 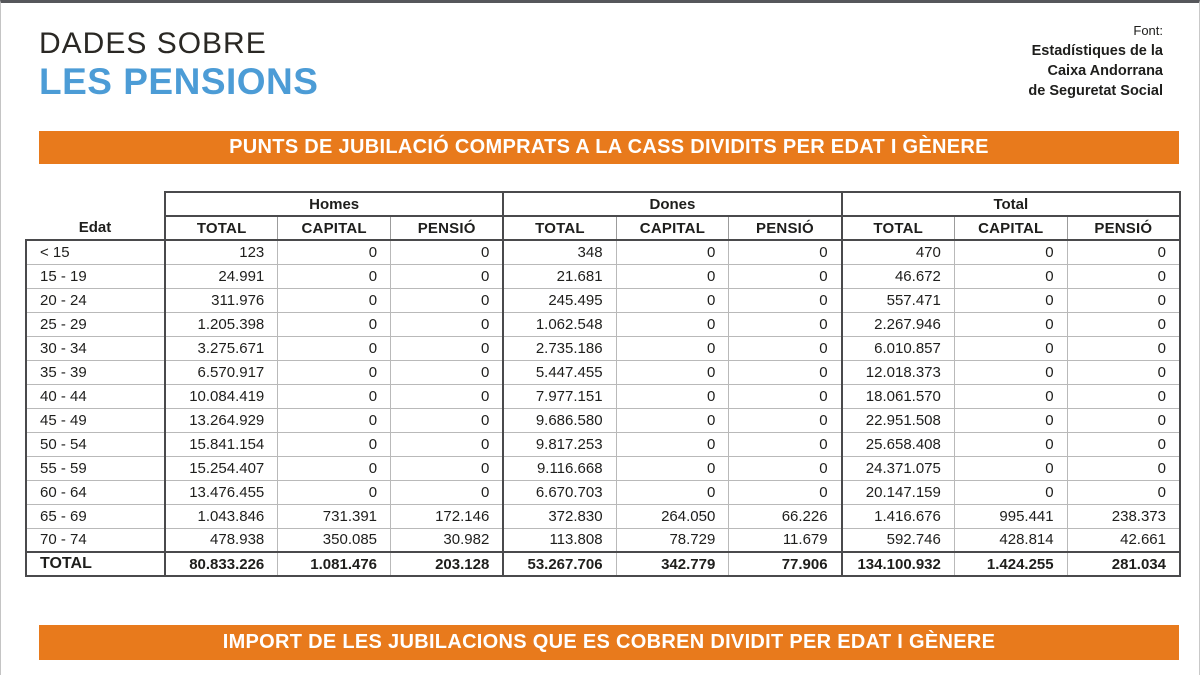 I want to click on table-cell: 5.447.455, so click(x=559, y=372).